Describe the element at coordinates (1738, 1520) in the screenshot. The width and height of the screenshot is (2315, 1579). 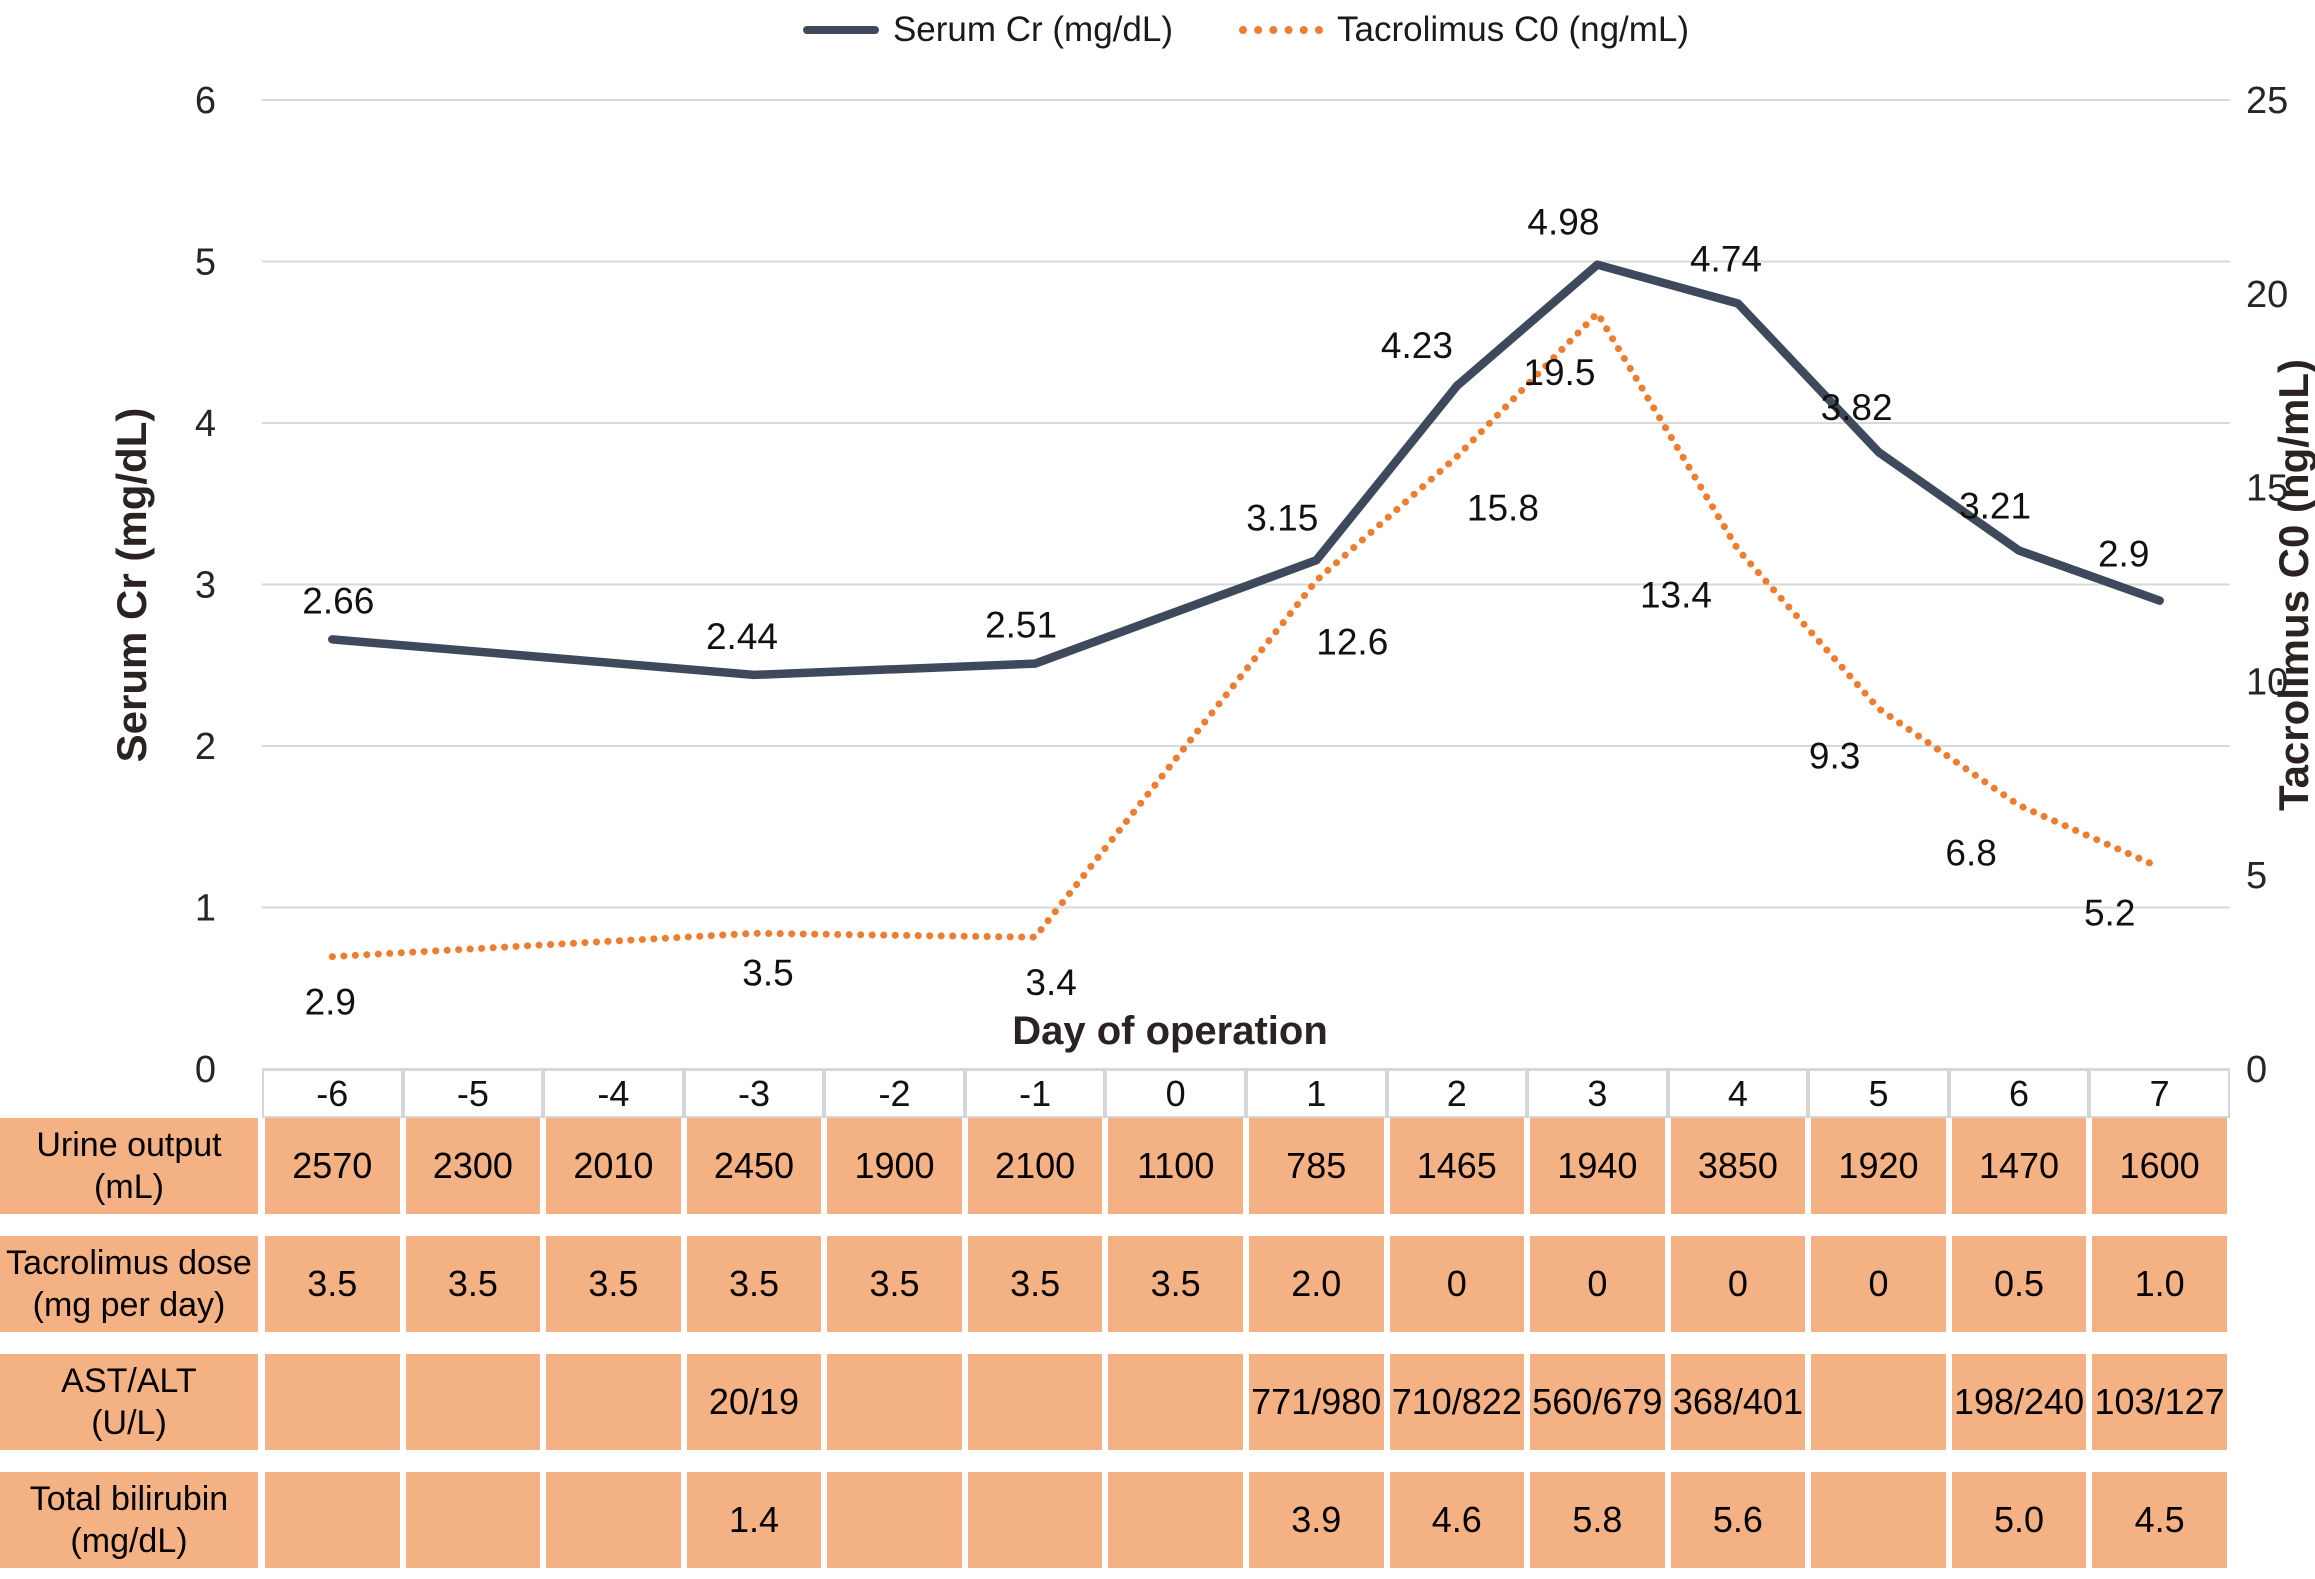
I see `table-cell: 5.6` at that location.